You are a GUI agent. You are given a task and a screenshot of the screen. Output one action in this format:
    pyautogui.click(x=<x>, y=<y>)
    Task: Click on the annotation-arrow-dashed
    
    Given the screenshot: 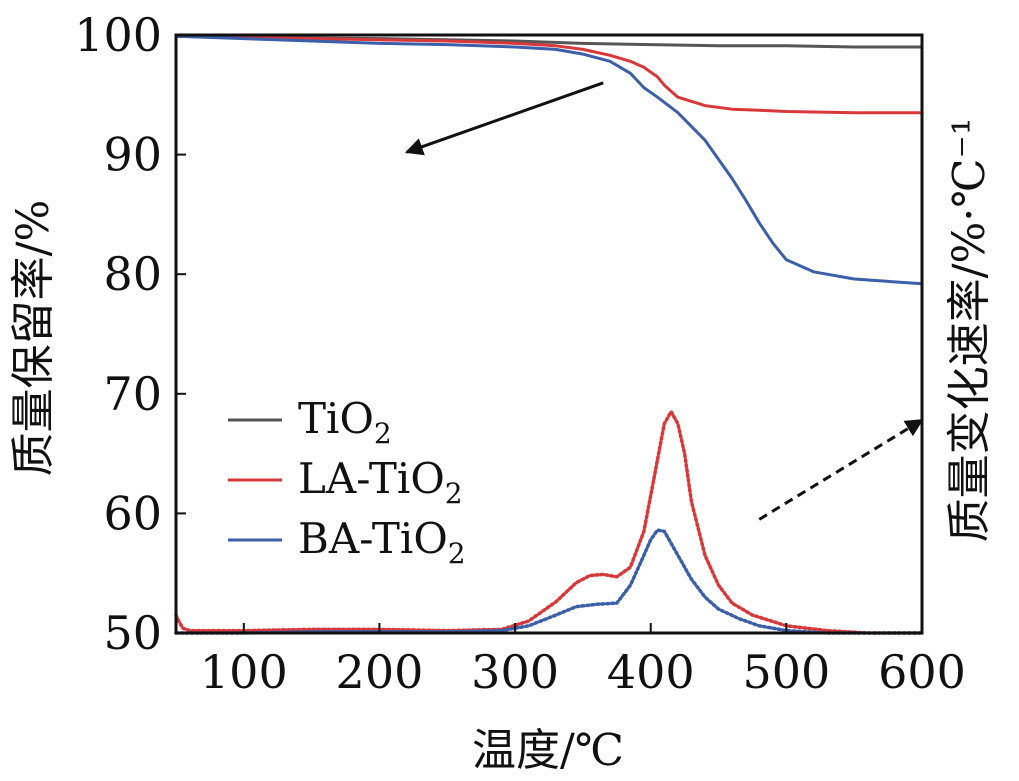 What is the action you would take?
    pyautogui.click(x=841, y=469)
    